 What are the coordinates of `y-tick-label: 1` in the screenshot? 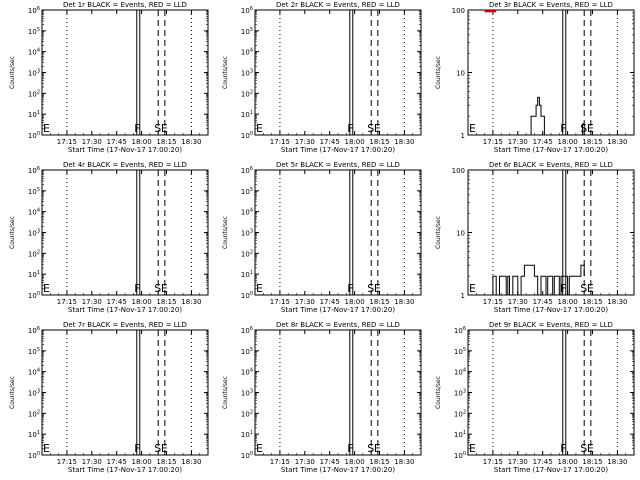 It's located at (463, 136).